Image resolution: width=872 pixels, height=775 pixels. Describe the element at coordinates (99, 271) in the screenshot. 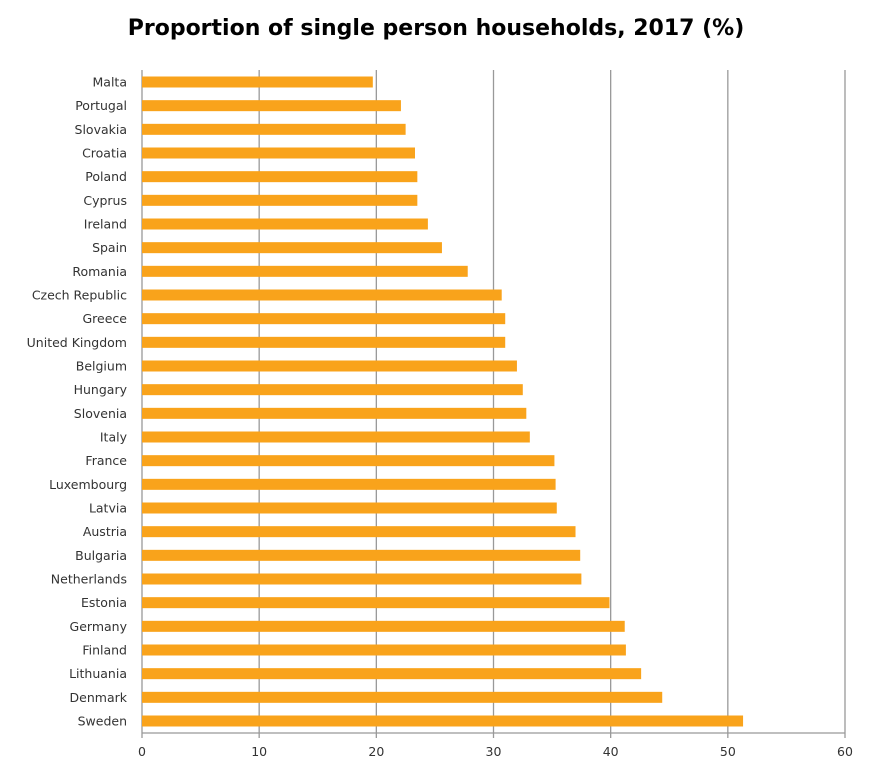

I see `category-label: Romania` at that location.